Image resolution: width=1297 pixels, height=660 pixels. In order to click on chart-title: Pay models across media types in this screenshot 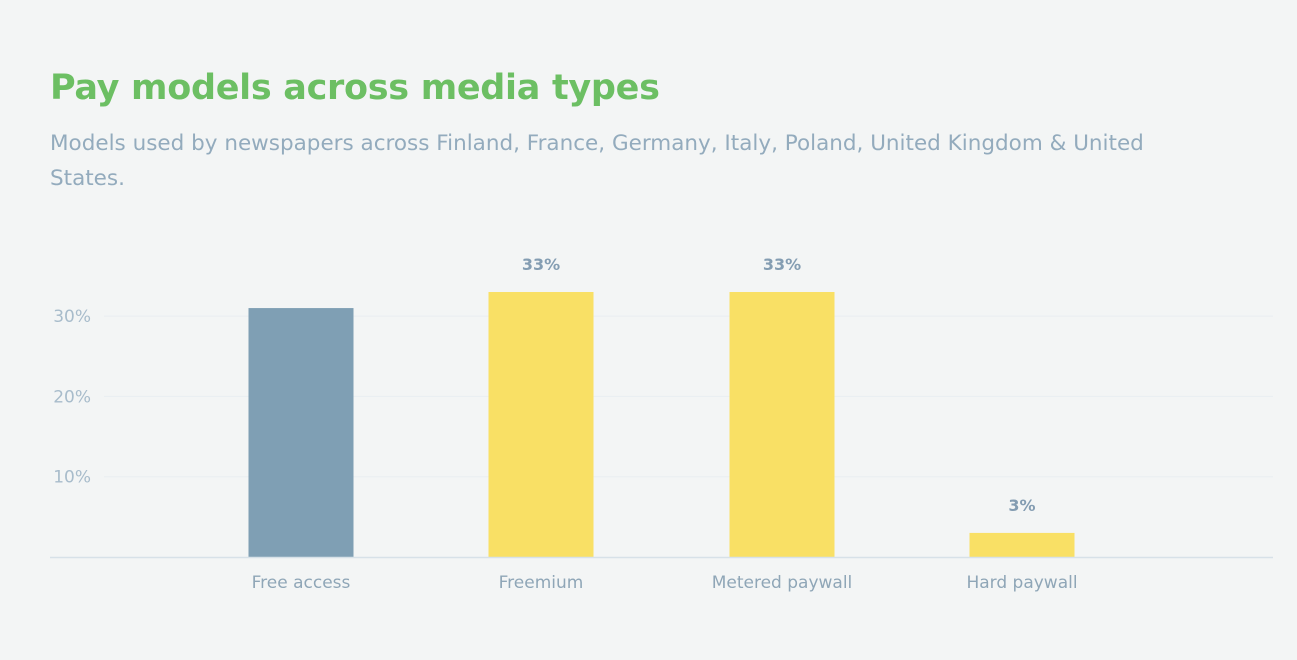, I will do `click(355, 88)`.